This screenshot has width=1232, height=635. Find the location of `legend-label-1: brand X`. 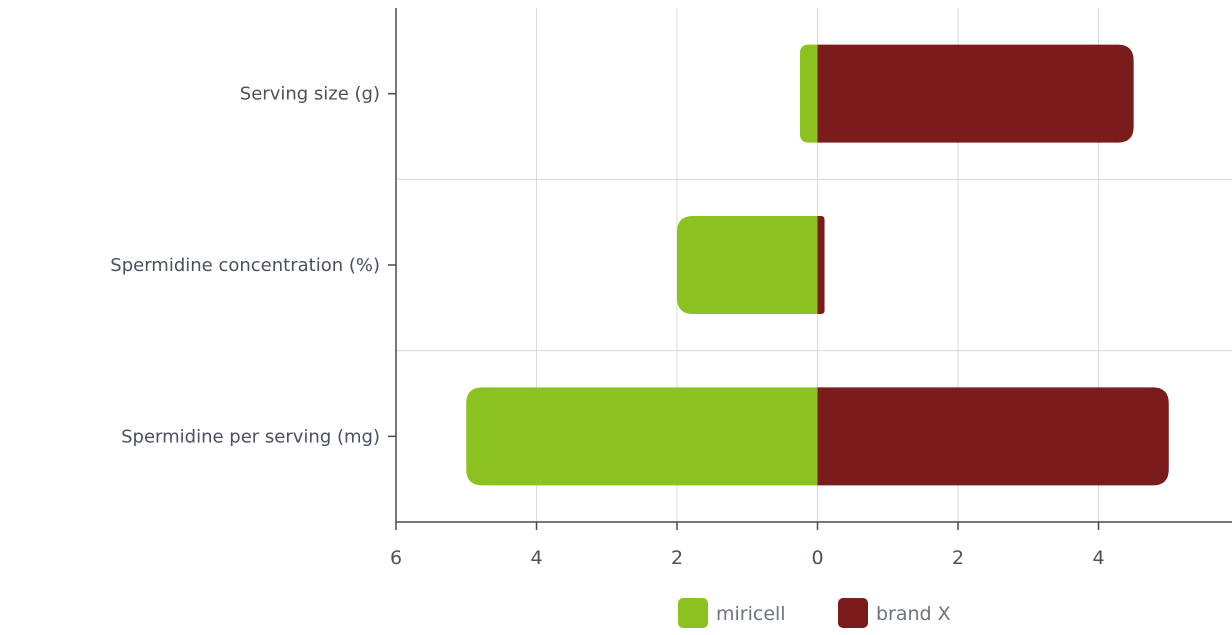

legend-label-1: brand X is located at coordinates (913, 614).